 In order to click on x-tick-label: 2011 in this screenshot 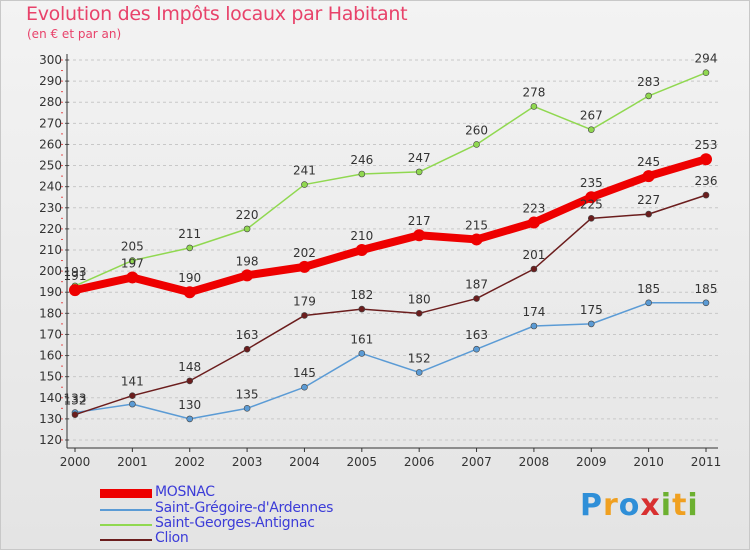, I will do `click(706, 462)`.